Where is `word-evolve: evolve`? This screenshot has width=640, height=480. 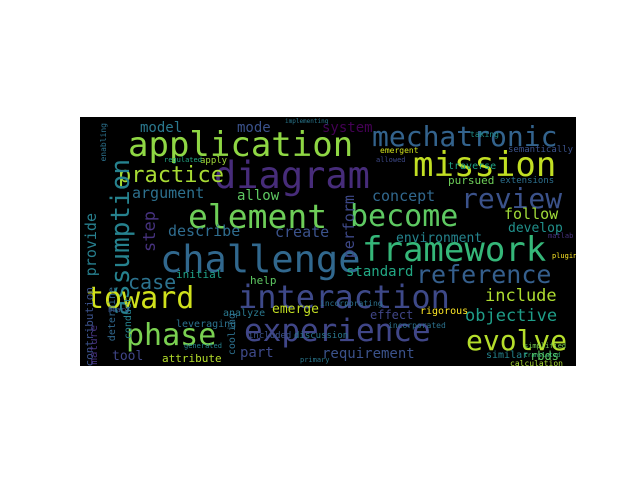
word-evolve: evolve is located at coordinates (517, 340).